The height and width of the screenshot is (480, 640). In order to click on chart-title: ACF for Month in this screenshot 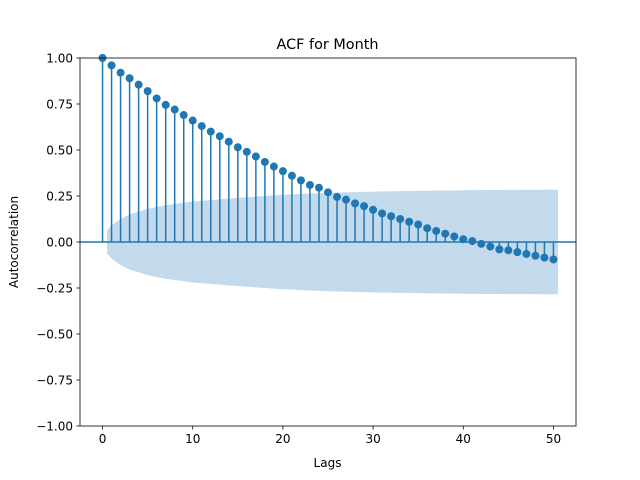, I will do `click(328, 45)`.